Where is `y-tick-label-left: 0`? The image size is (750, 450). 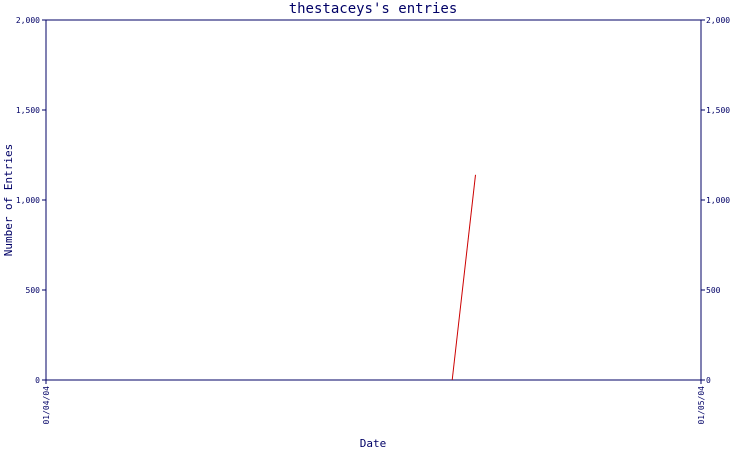 y-tick-label-left: 0 is located at coordinates (37, 380).